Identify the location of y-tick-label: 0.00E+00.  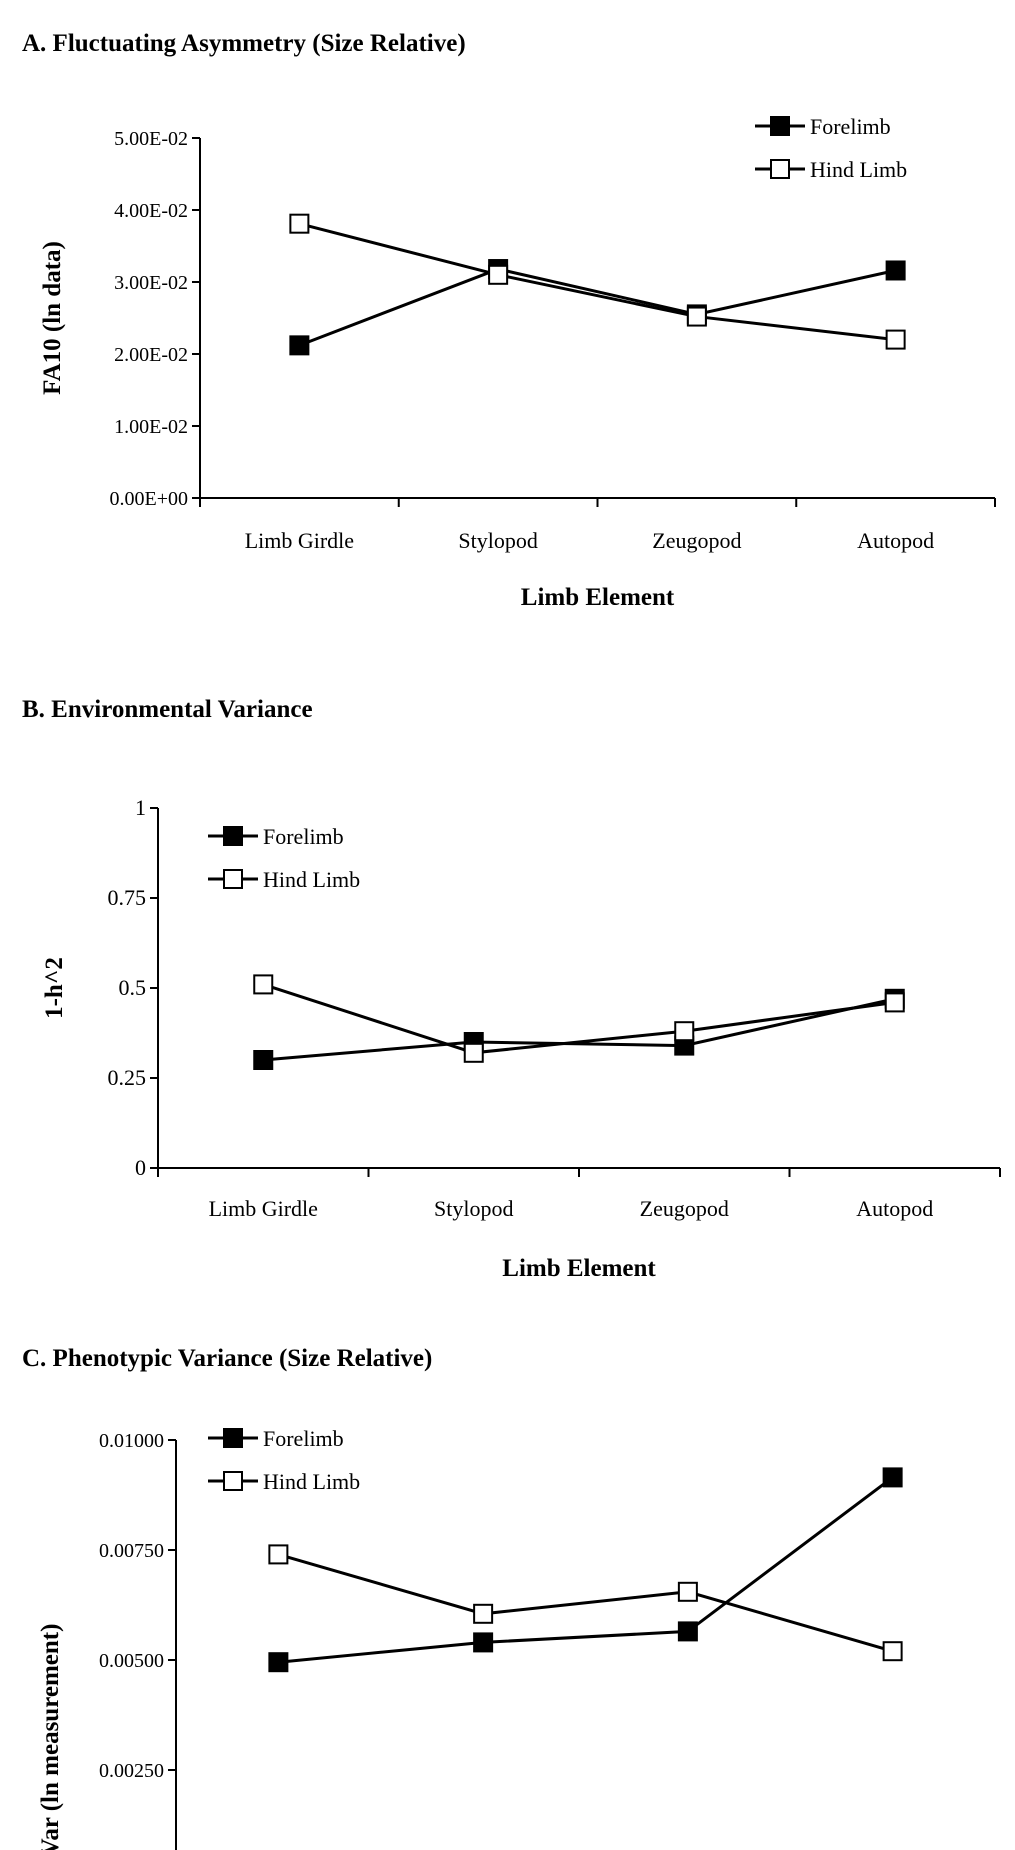
(149, 499).